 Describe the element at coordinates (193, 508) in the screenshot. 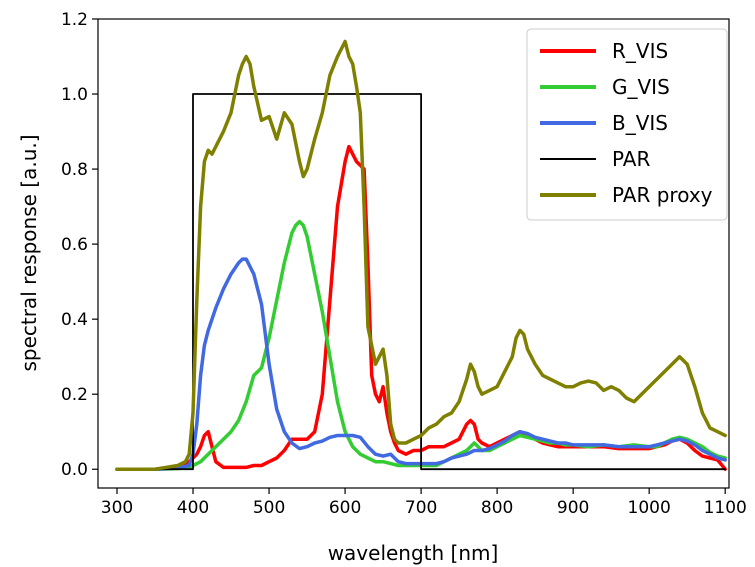

I see `x-tick-label: 400` at that location.